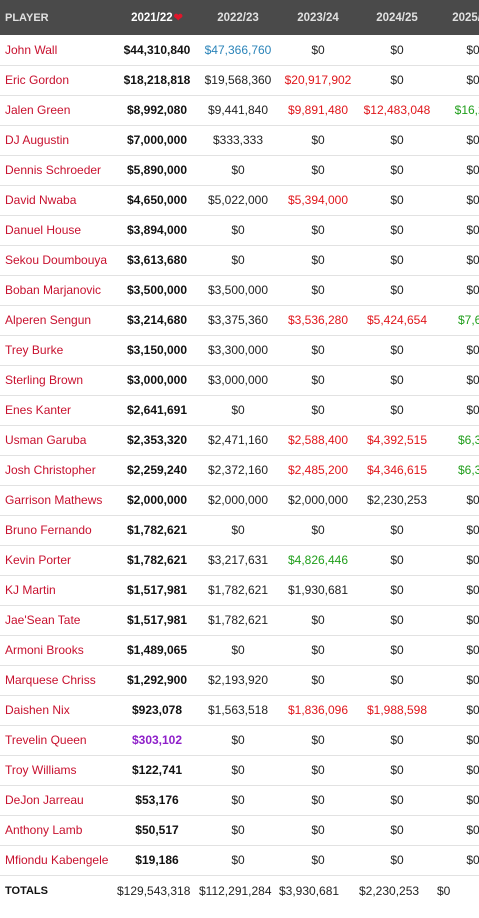  Describe the element at coordinates (239, 260) in the screenshot. I see `table-row: Sekou Doumbouya $3,613,680 $0 $0 $0 $0` at that location.